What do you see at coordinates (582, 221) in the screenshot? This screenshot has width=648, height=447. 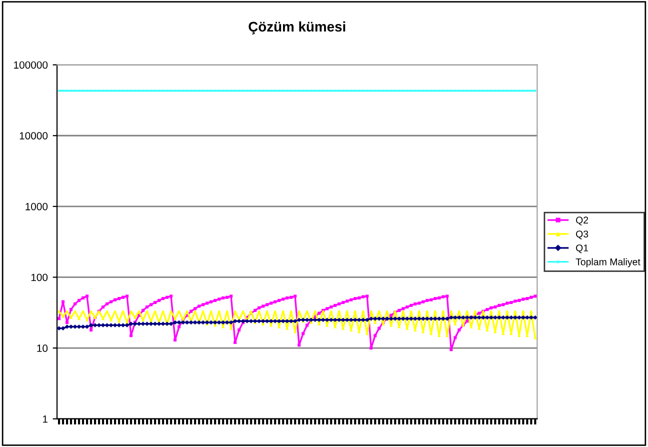 I see `legend-label: Q2` at bounding box center [582, 221].